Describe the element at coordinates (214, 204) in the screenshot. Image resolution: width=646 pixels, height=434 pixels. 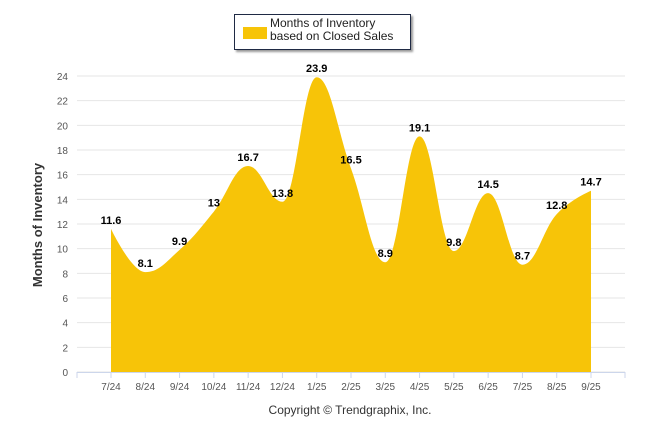
I see `data-label: 13` at that location.